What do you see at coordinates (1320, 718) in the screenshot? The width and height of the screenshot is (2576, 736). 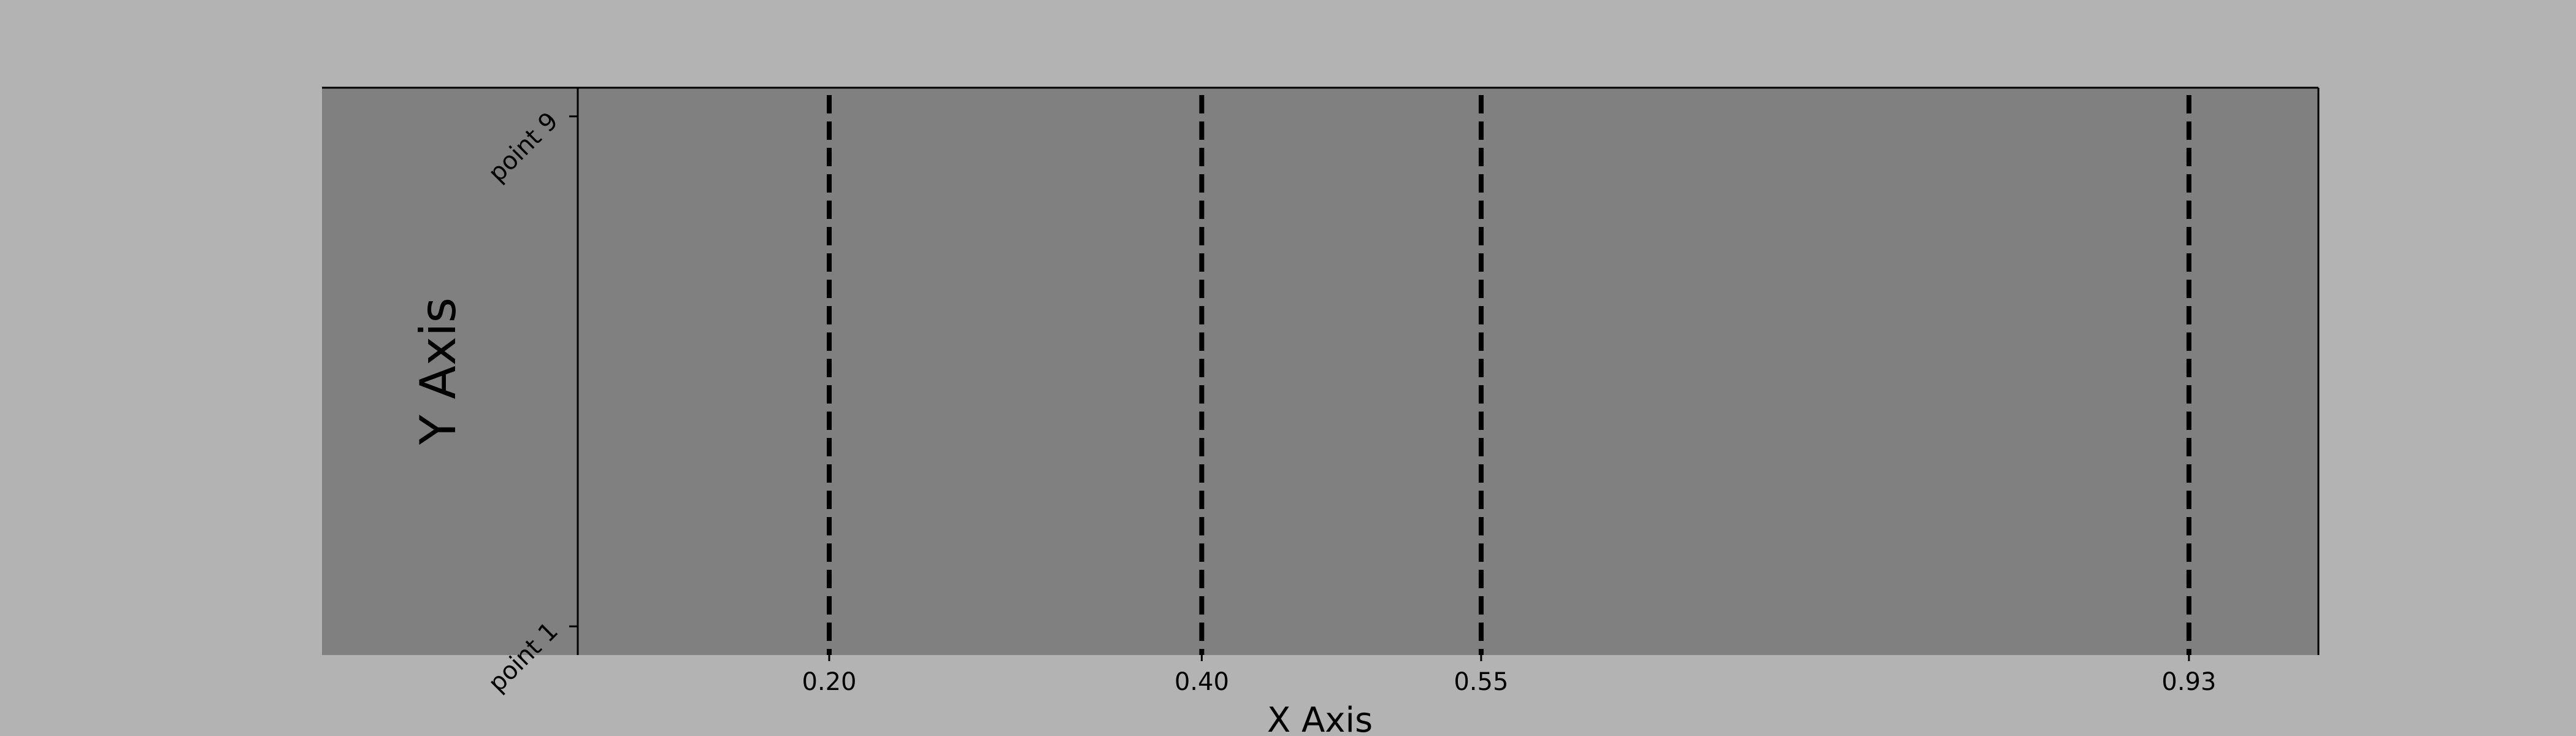 I see `x-axis-title: X Axis` at bounding box center [1320, 718].